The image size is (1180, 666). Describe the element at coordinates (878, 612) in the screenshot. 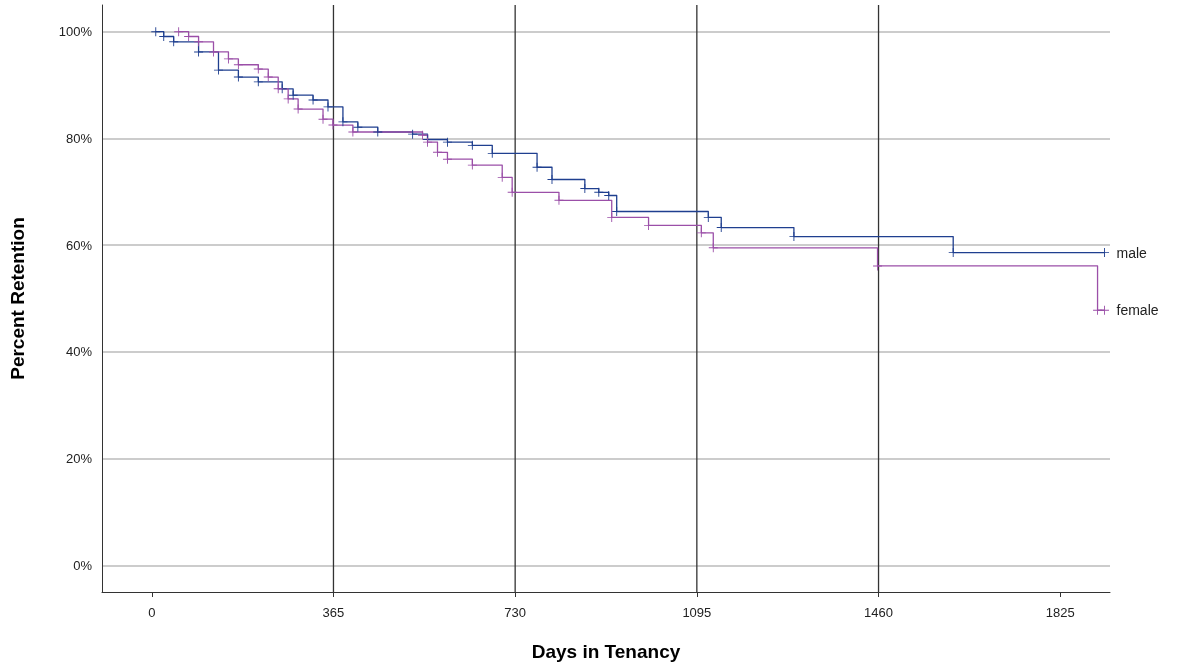

I see `x-tick-label: 1460` at that location.